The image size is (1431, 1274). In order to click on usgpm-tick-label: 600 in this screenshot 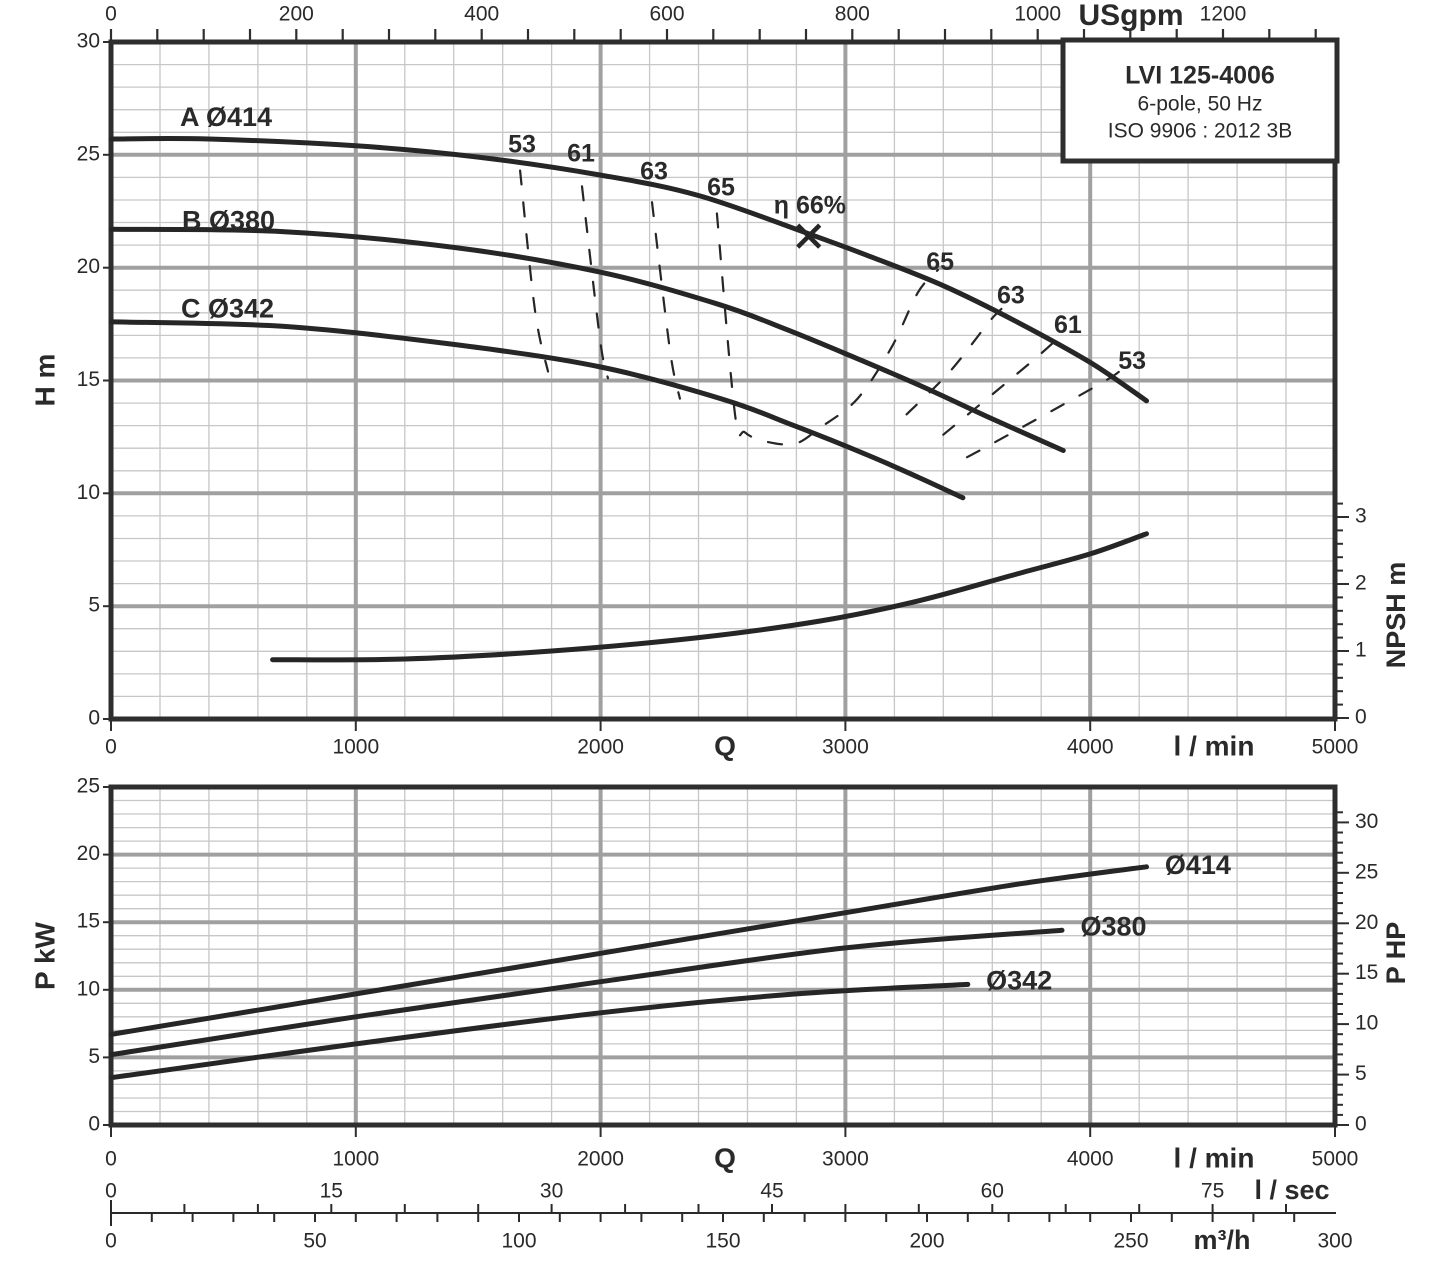, I will do `click(666, 14)`.